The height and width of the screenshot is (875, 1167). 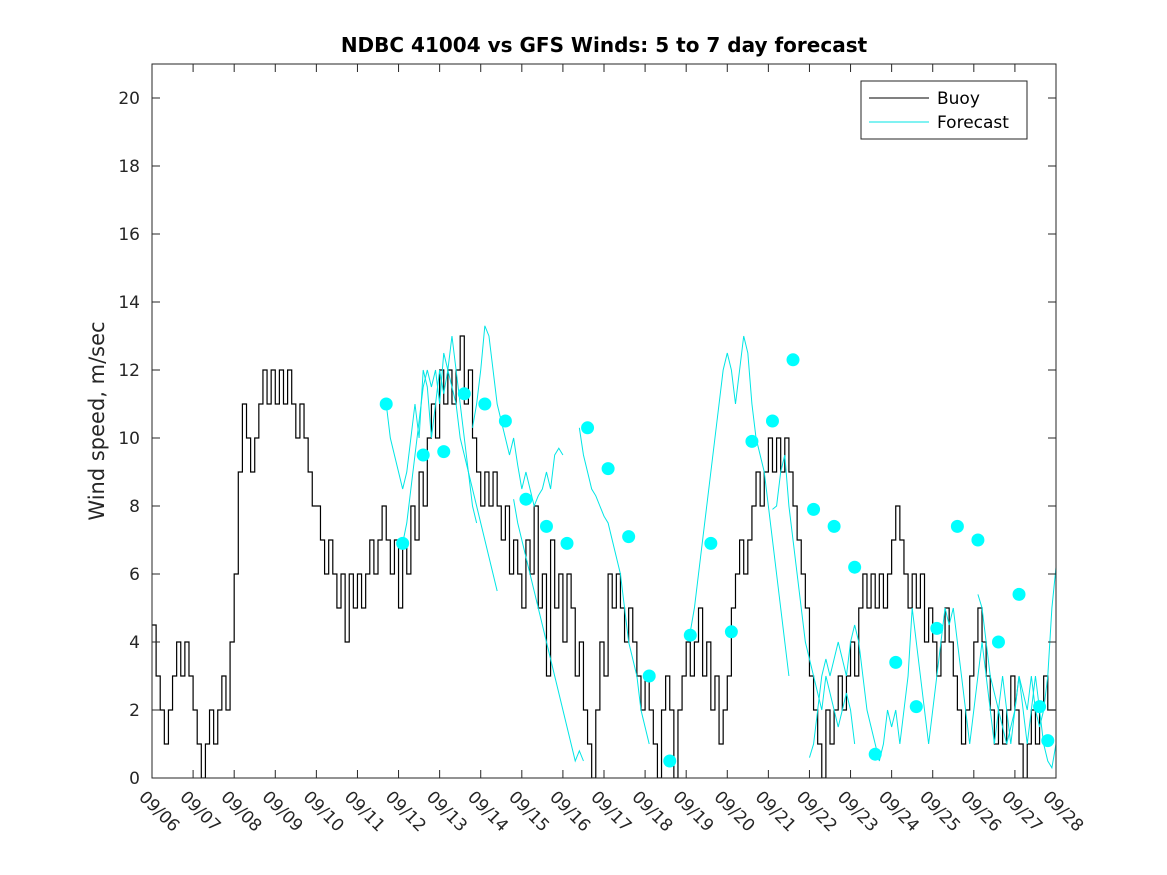 I want to click on legend-label-forecast: Forecast, so click(x=973, y=123).